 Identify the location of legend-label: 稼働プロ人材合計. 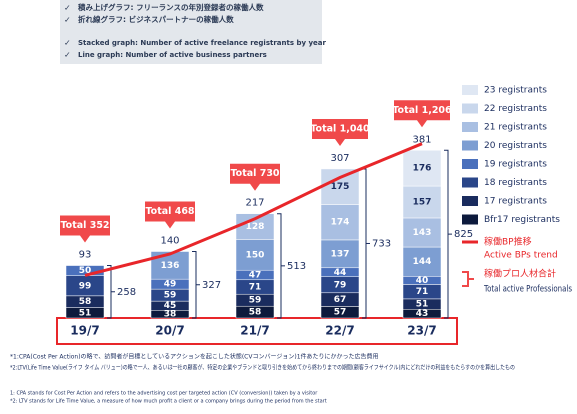
(520, 274).